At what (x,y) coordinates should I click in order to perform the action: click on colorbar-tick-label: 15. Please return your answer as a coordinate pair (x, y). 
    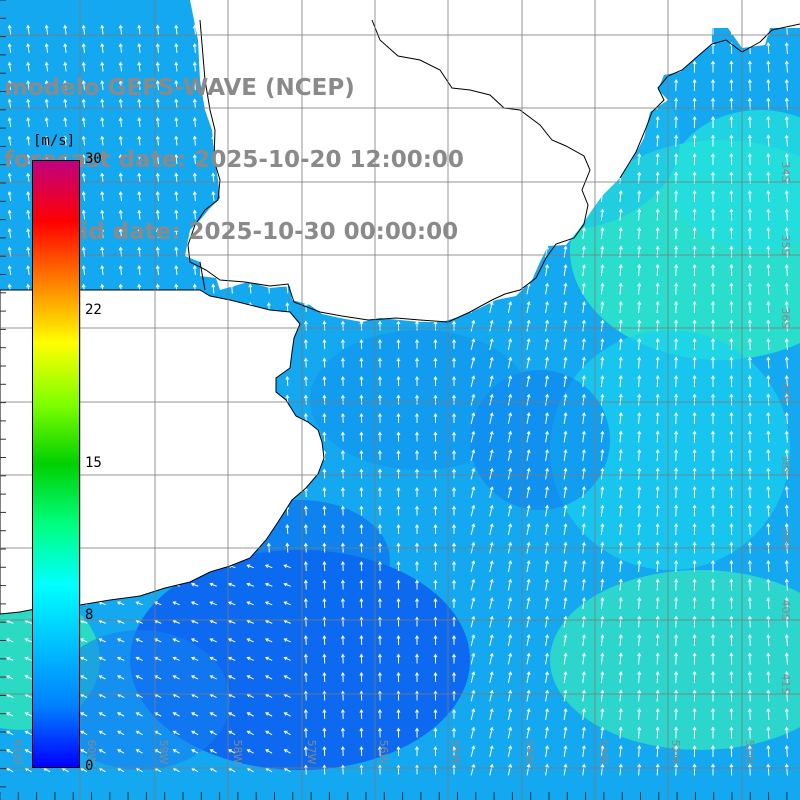
    Looking at the image, I should click on (93, 463).